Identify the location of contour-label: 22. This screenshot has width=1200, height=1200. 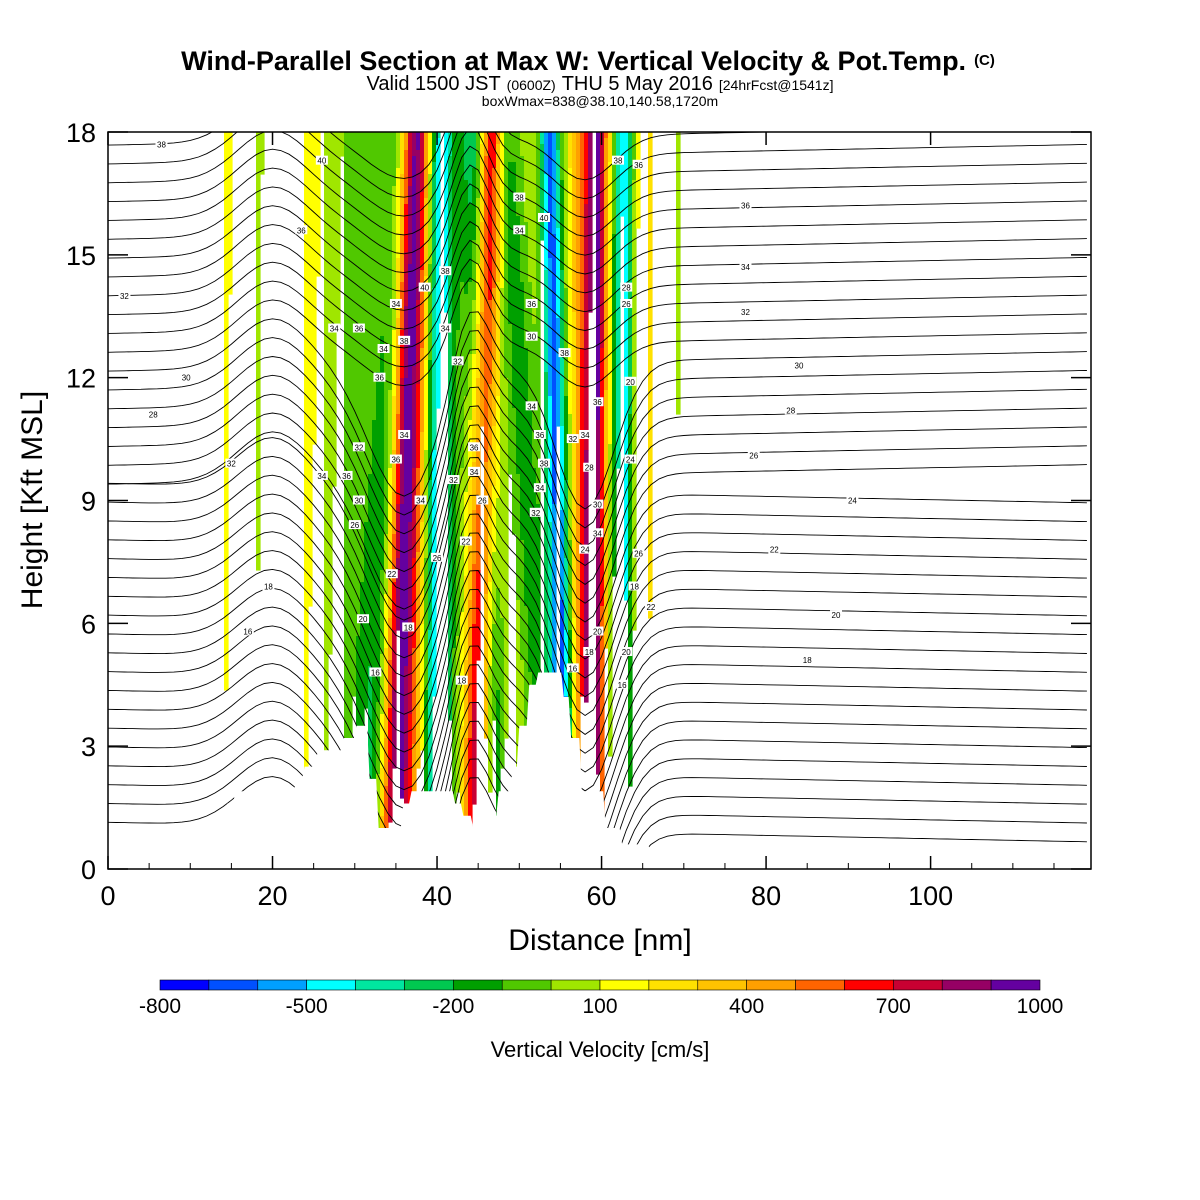
(391, 574).